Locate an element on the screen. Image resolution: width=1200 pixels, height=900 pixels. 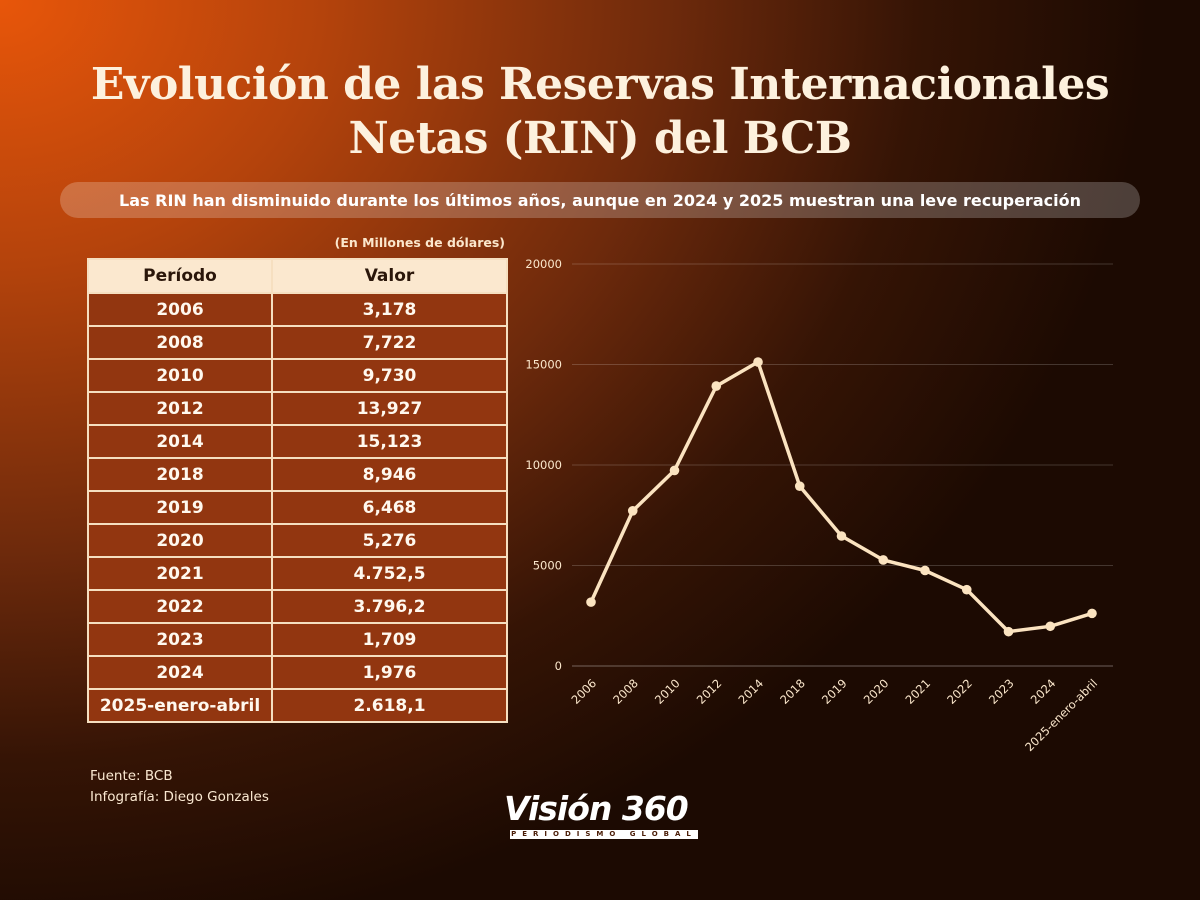
value-cell: 2.618,1 is located at coordinates (389, 705).